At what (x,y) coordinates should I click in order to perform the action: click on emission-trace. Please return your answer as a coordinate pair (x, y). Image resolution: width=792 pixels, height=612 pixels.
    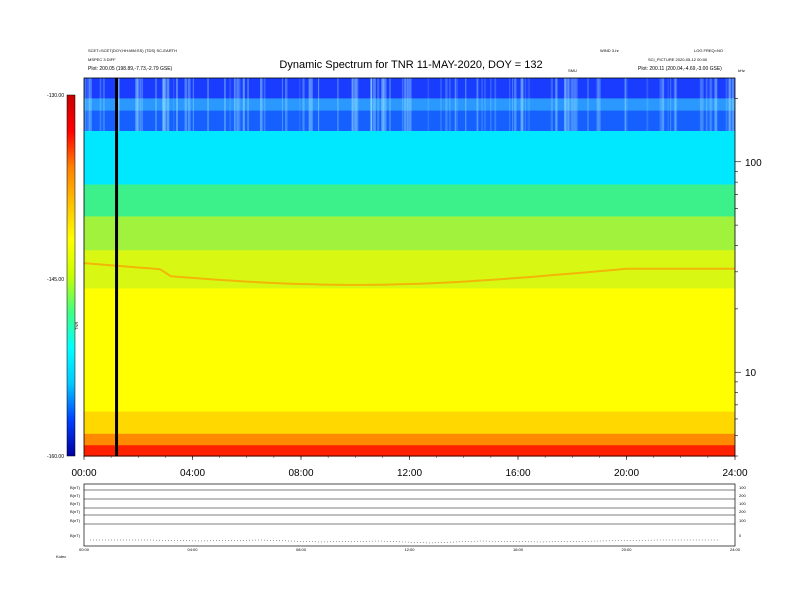
    Looking at the image, I should click on (409, 274).